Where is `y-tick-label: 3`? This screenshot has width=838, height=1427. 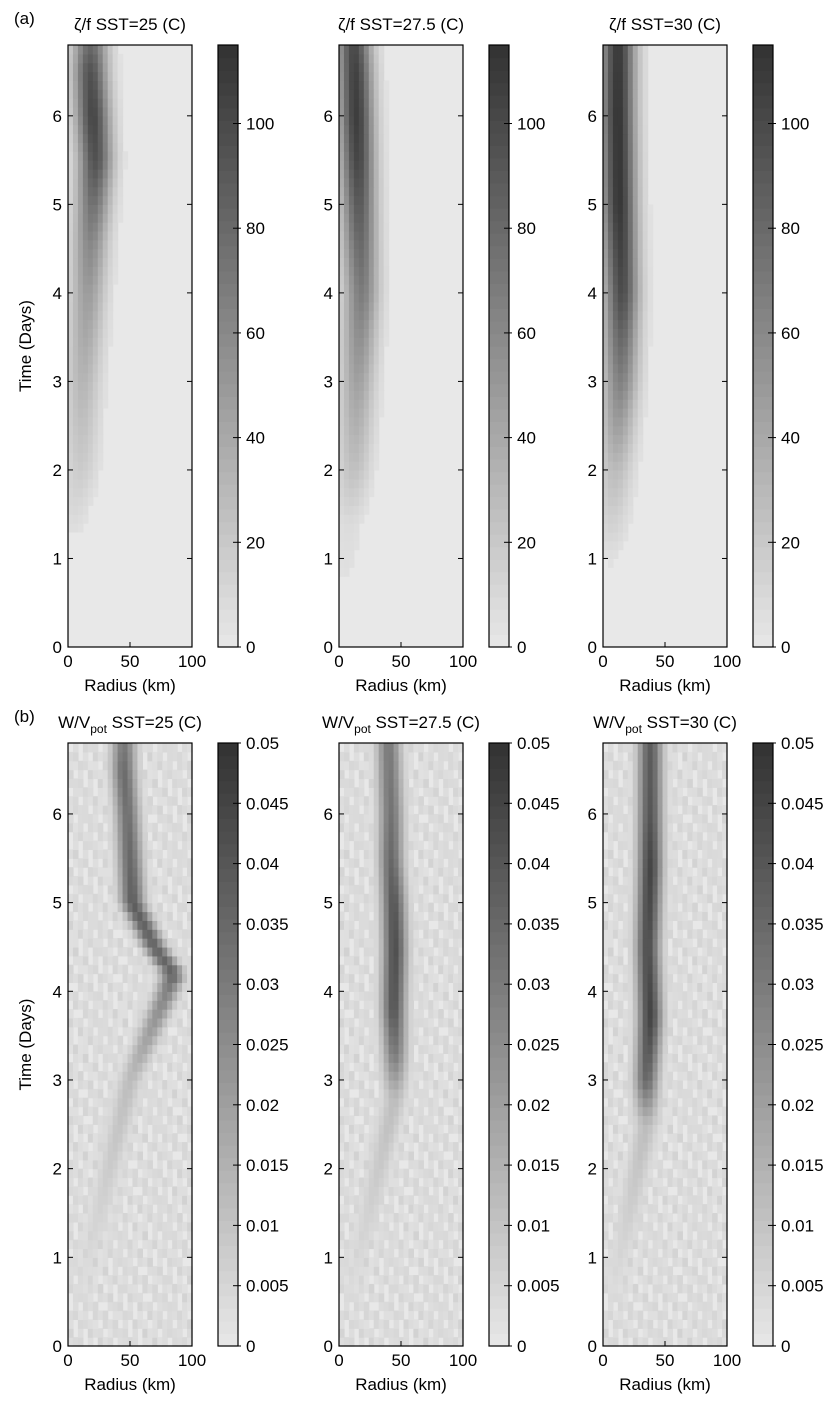 y-tick-label: 3 is located at coordinates (57, 1080).